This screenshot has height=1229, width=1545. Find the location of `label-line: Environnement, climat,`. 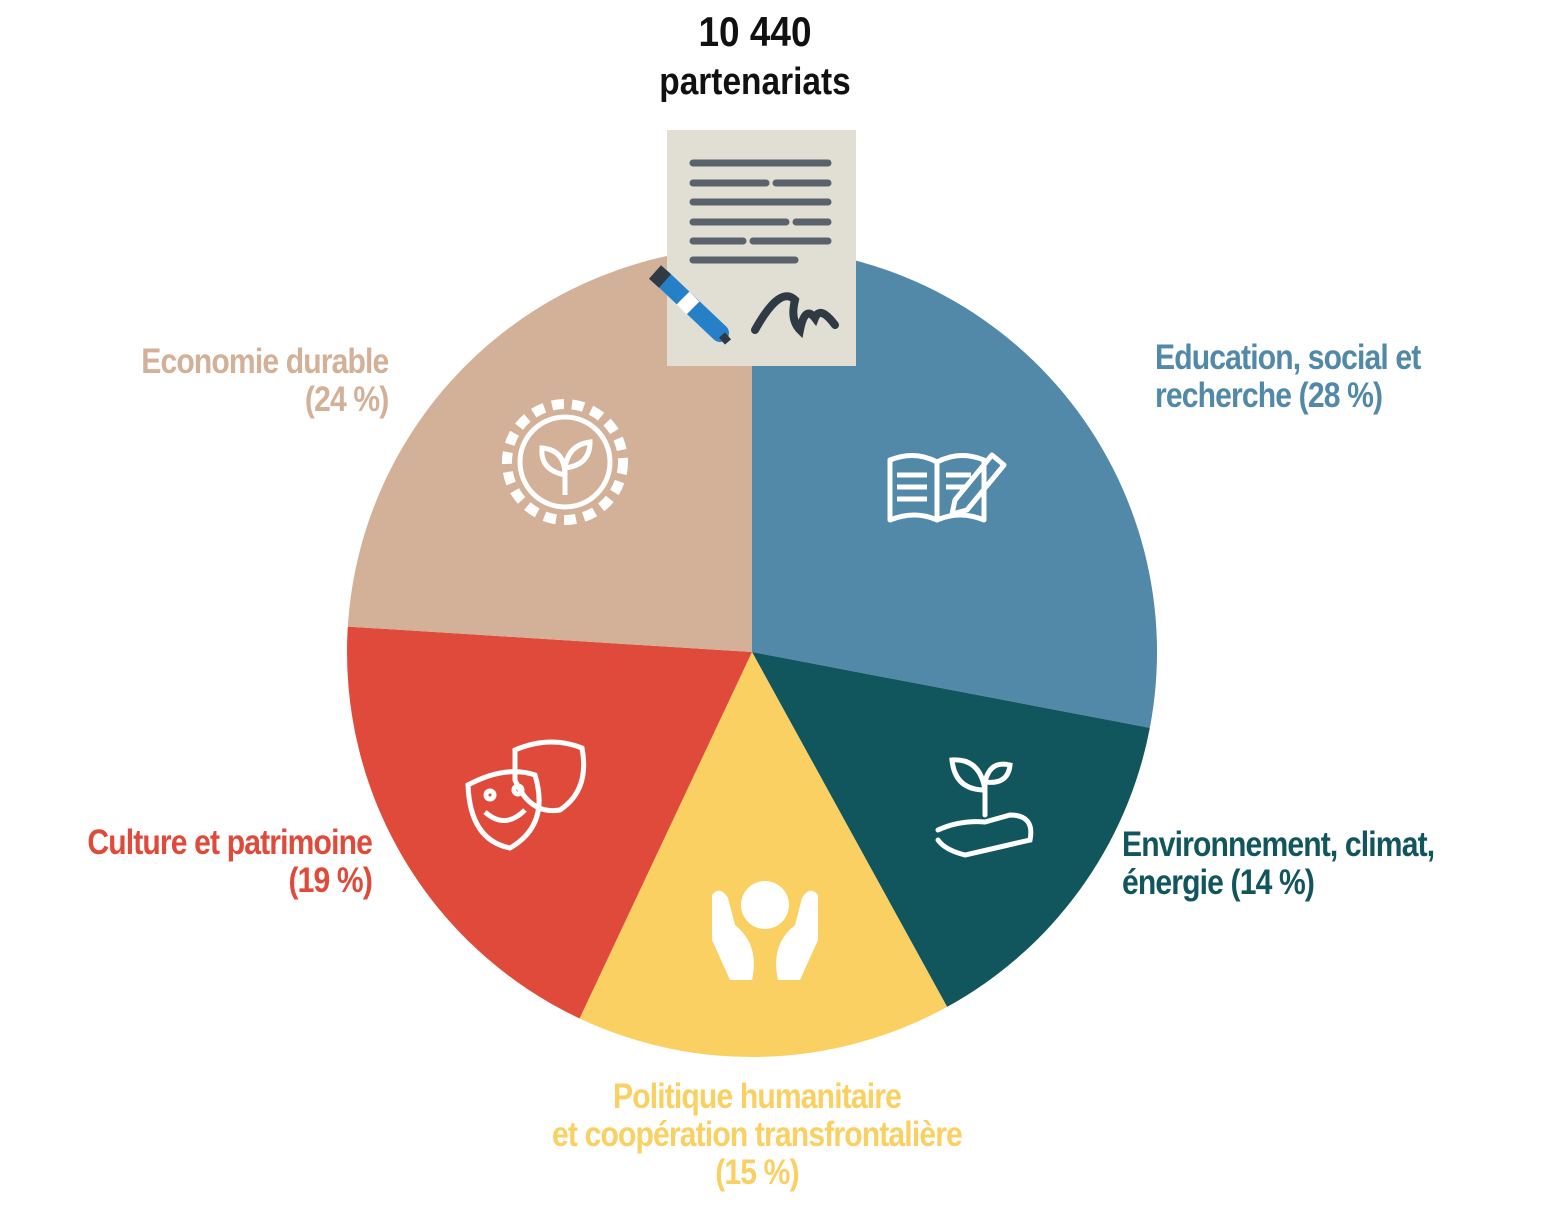

label-line: Environnement, climat, is located at coordinates (1278, 844).